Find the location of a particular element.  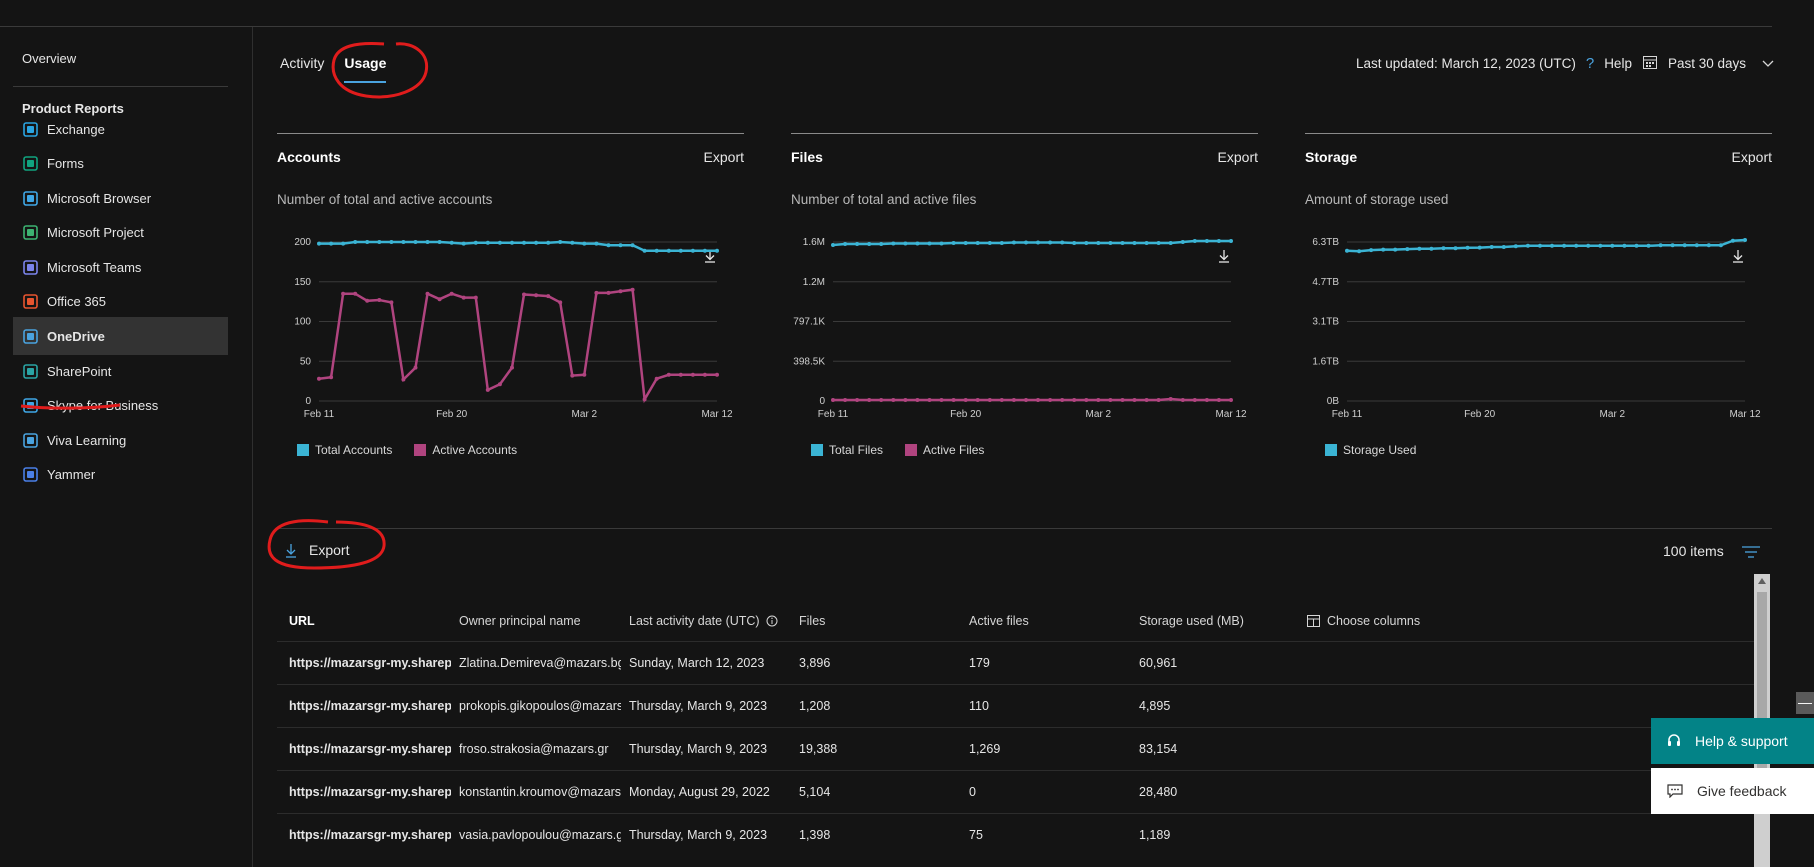

column-header-owner: Owner principal name is located at coordinates (520, 621).